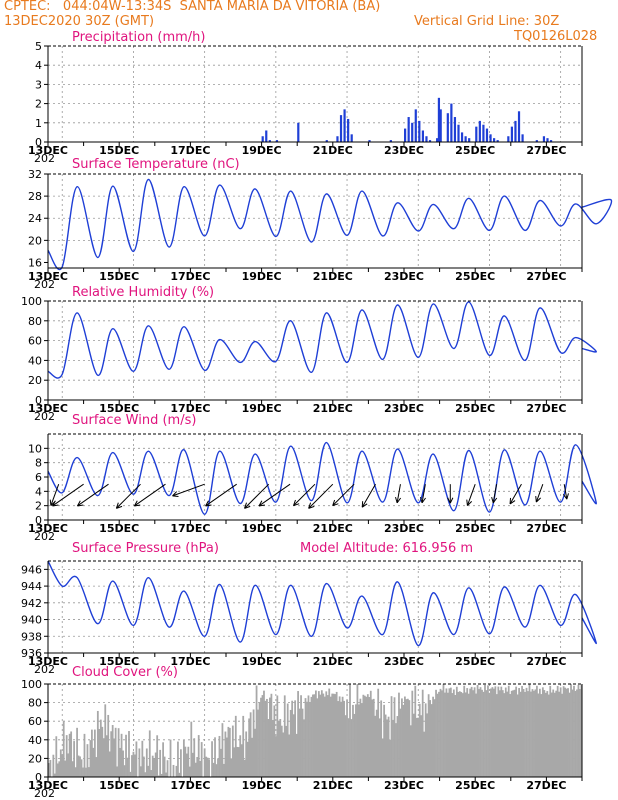  What do you see at coordinates (31, 620) in the screenshot?
I see `y-tick-label: 940` at bounding box center [31, 620].